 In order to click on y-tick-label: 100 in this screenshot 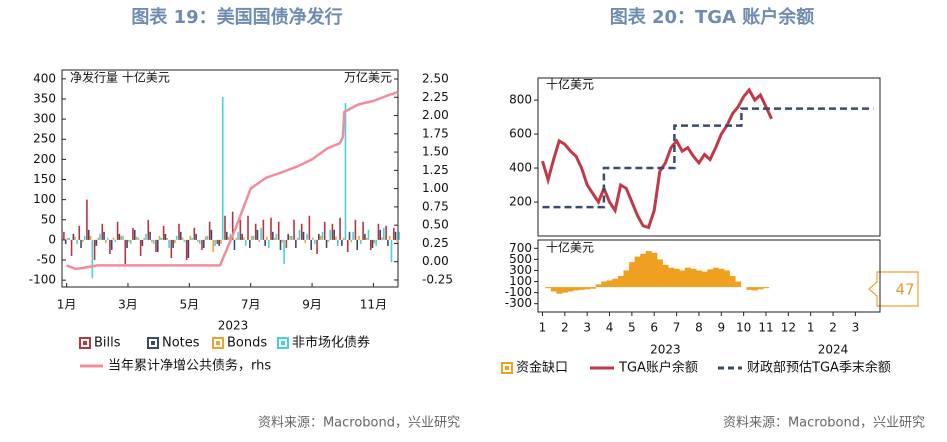, I will do `click(44, 199)`.